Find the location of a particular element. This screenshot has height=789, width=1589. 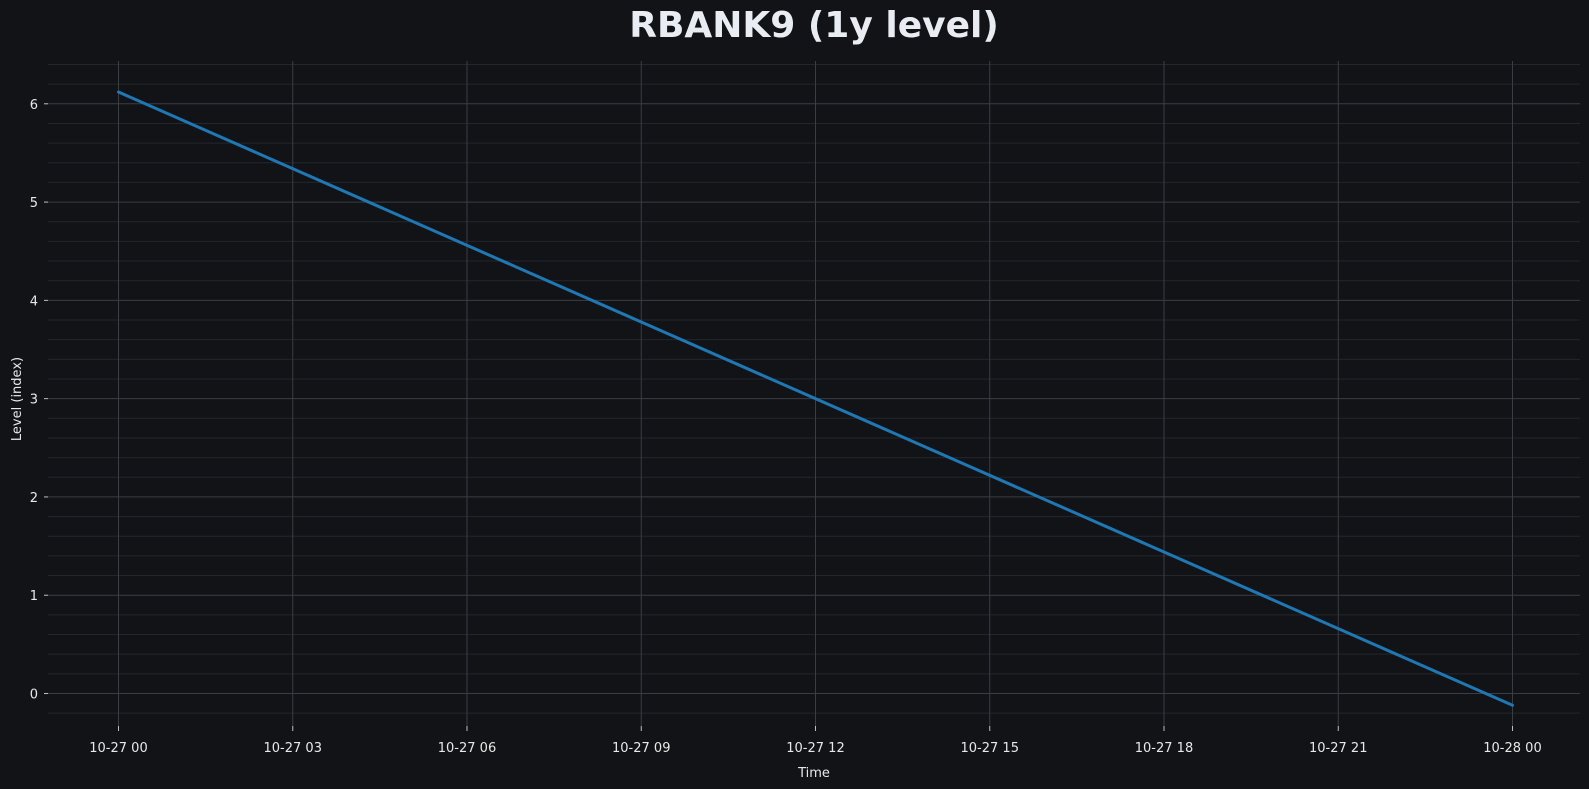

y-axis-ticks: 0 1 2 3 4 5 6 is located at coordinates (39, 400).